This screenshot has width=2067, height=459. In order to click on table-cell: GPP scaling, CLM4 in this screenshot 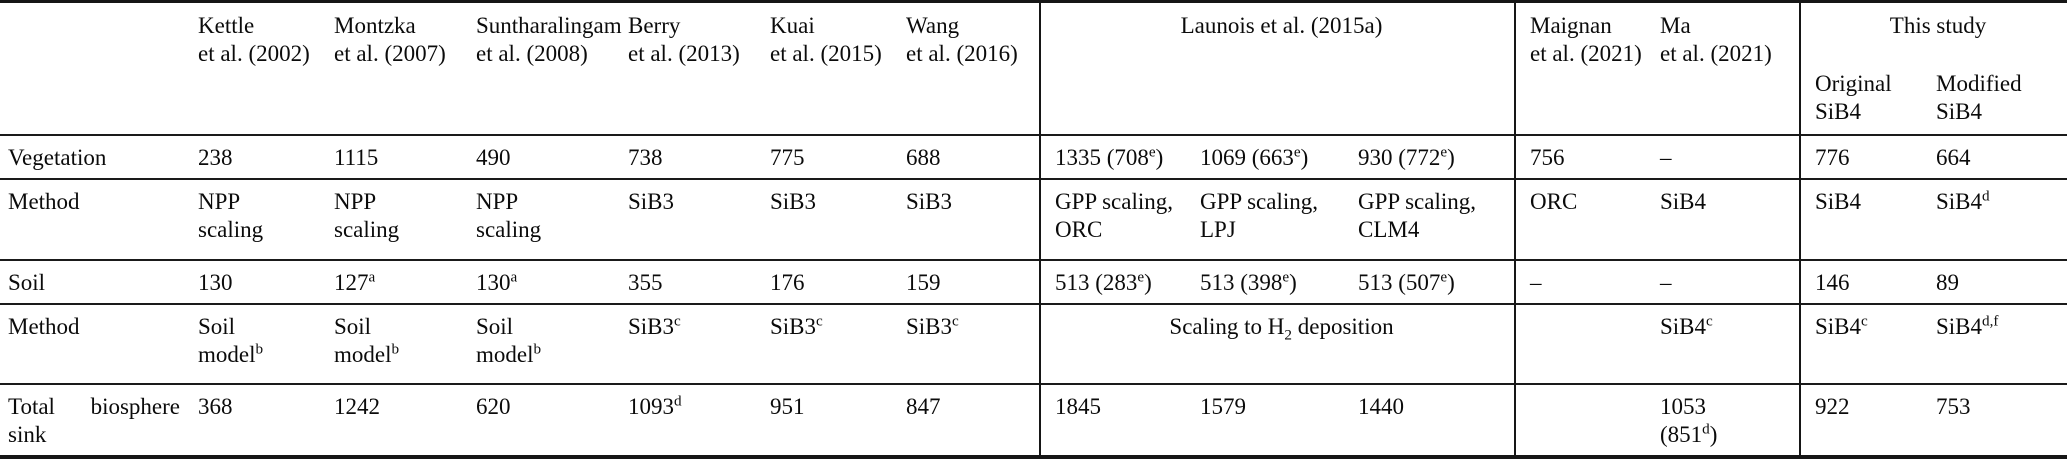, I will do `click(1417, 215)`.